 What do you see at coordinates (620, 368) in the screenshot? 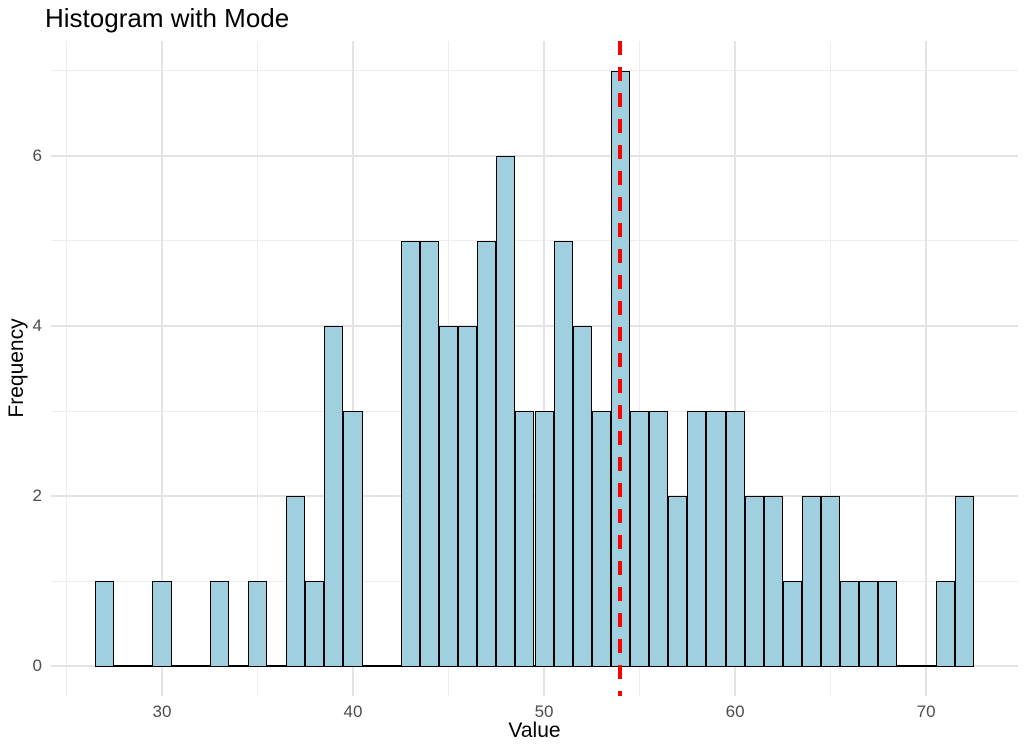
I see `mode-line` at bounding box center [620, 368].